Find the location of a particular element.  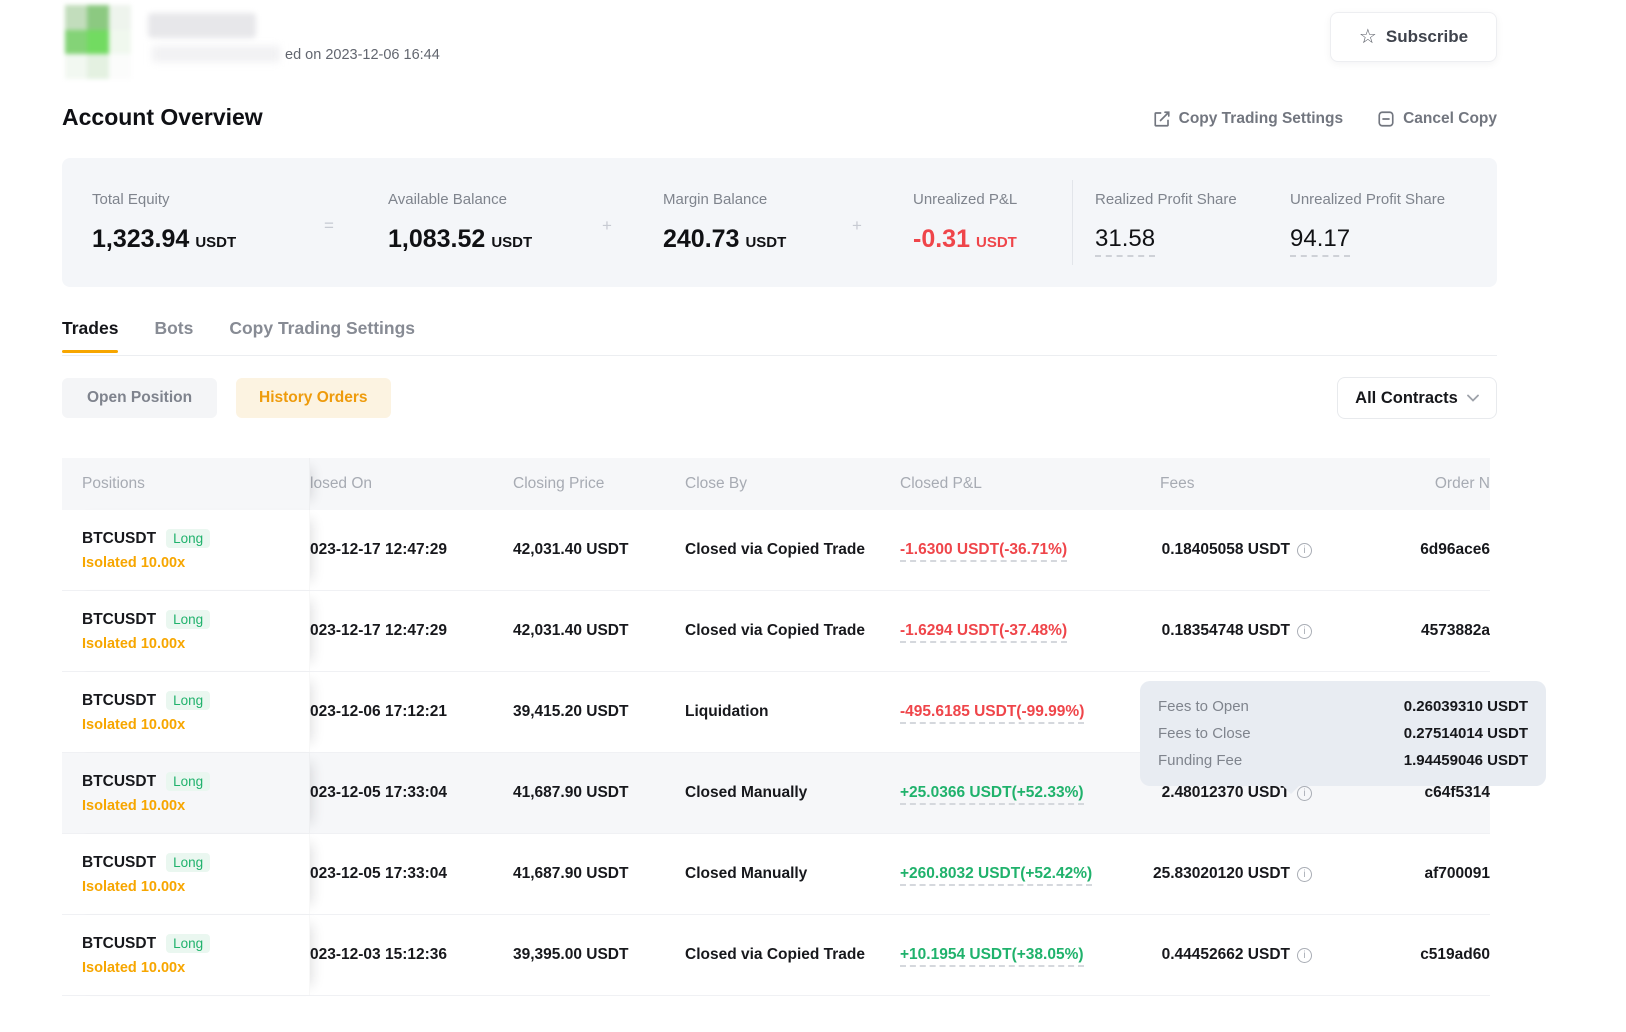

order-no: af700091 is located at coordinates (1457, 873).